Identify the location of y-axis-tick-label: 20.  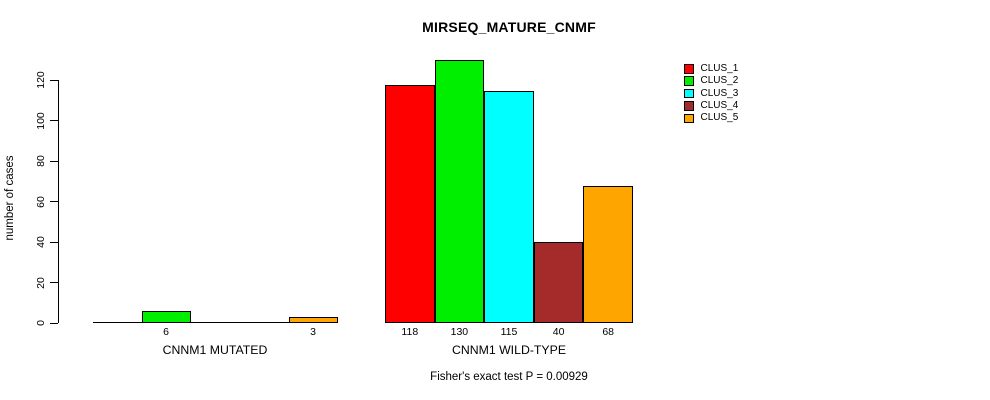
(41, 282).